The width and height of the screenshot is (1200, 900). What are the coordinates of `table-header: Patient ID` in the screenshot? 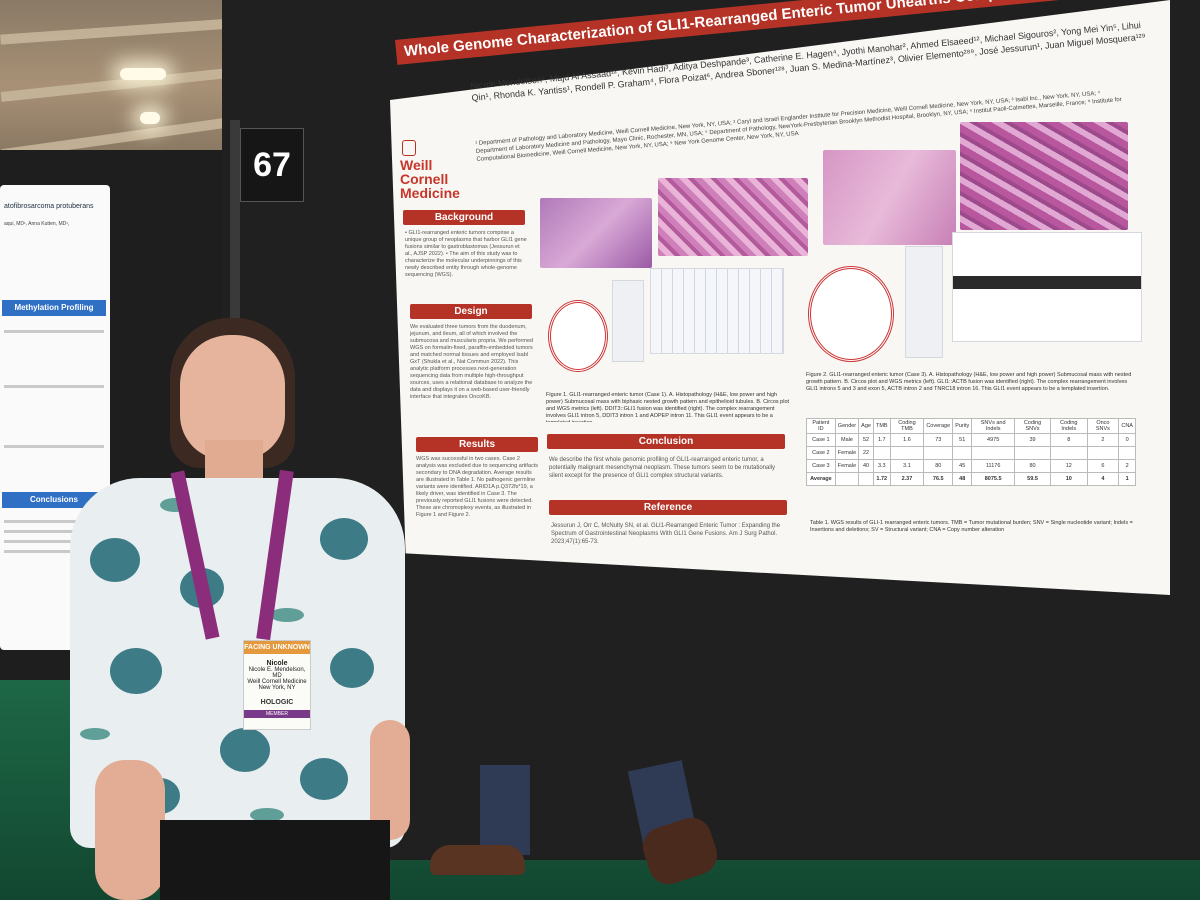 It's located at (821, 426).